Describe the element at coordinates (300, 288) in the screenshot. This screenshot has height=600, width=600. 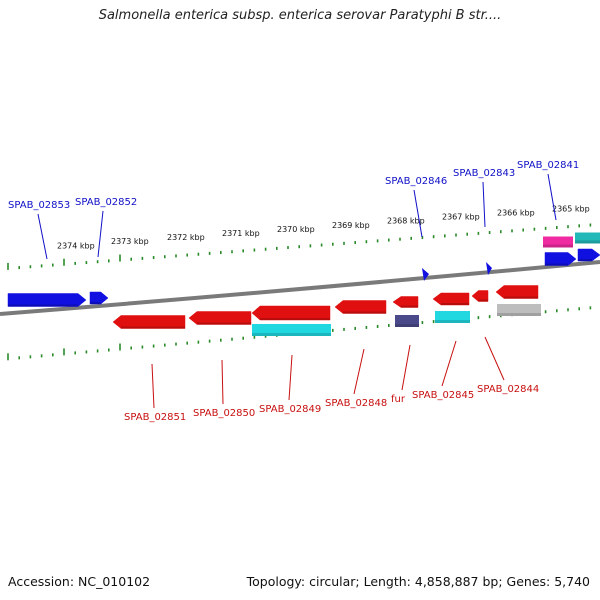
I see `genome-backbone` at that location.